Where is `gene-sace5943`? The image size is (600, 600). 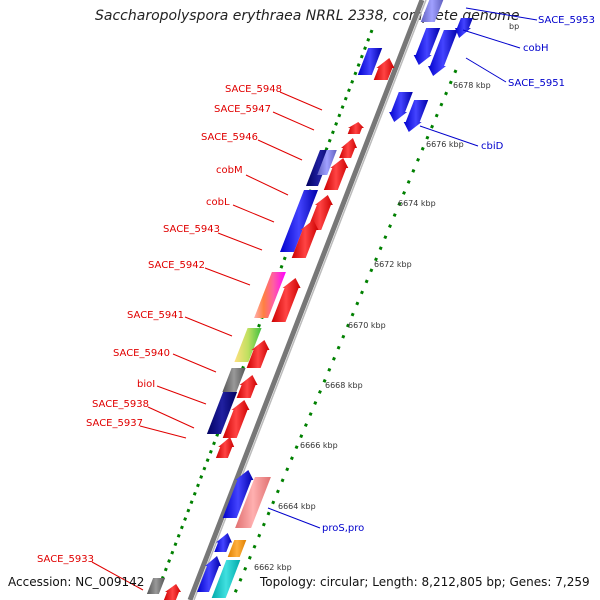 gene-sace5943 is located at coordinates (305, 239).